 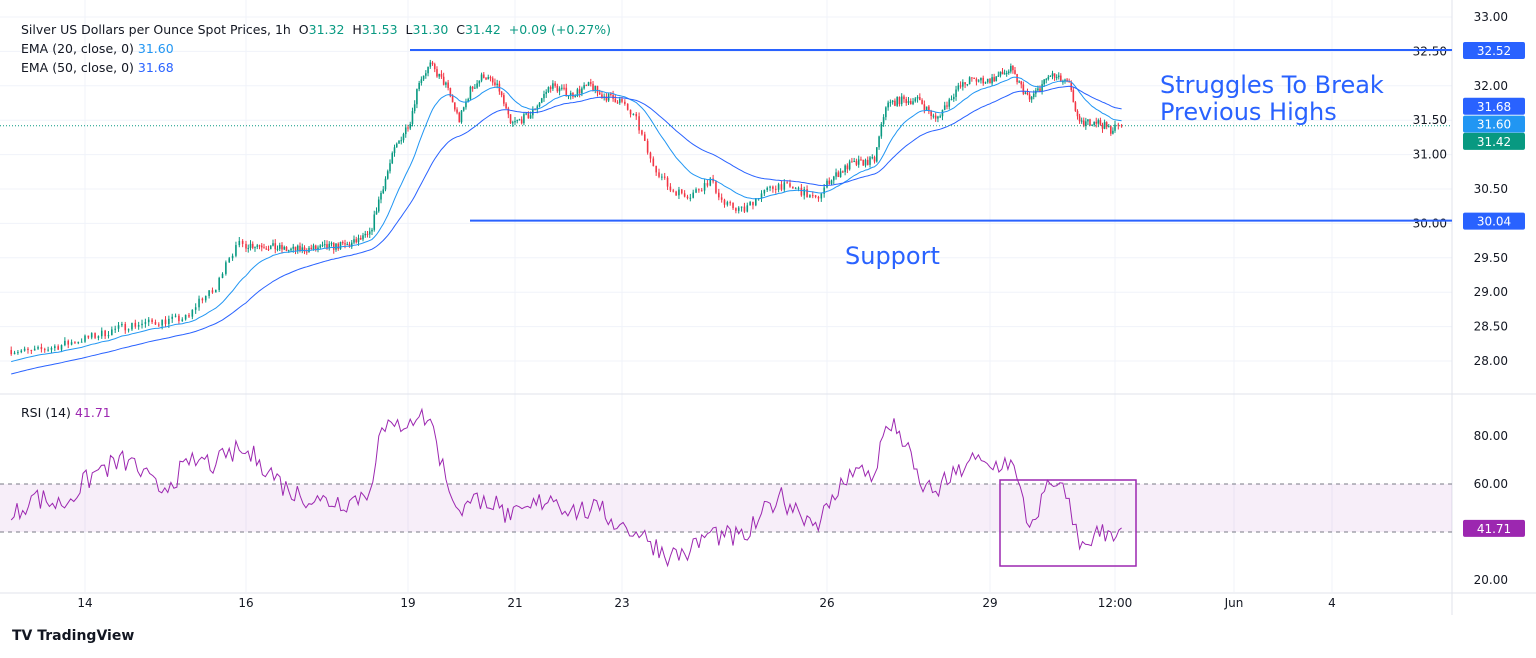 What do you see at coordinates (989, 603) in the screenshot?
I see `time-tick-label: 29` at bounding box center [989, 603].